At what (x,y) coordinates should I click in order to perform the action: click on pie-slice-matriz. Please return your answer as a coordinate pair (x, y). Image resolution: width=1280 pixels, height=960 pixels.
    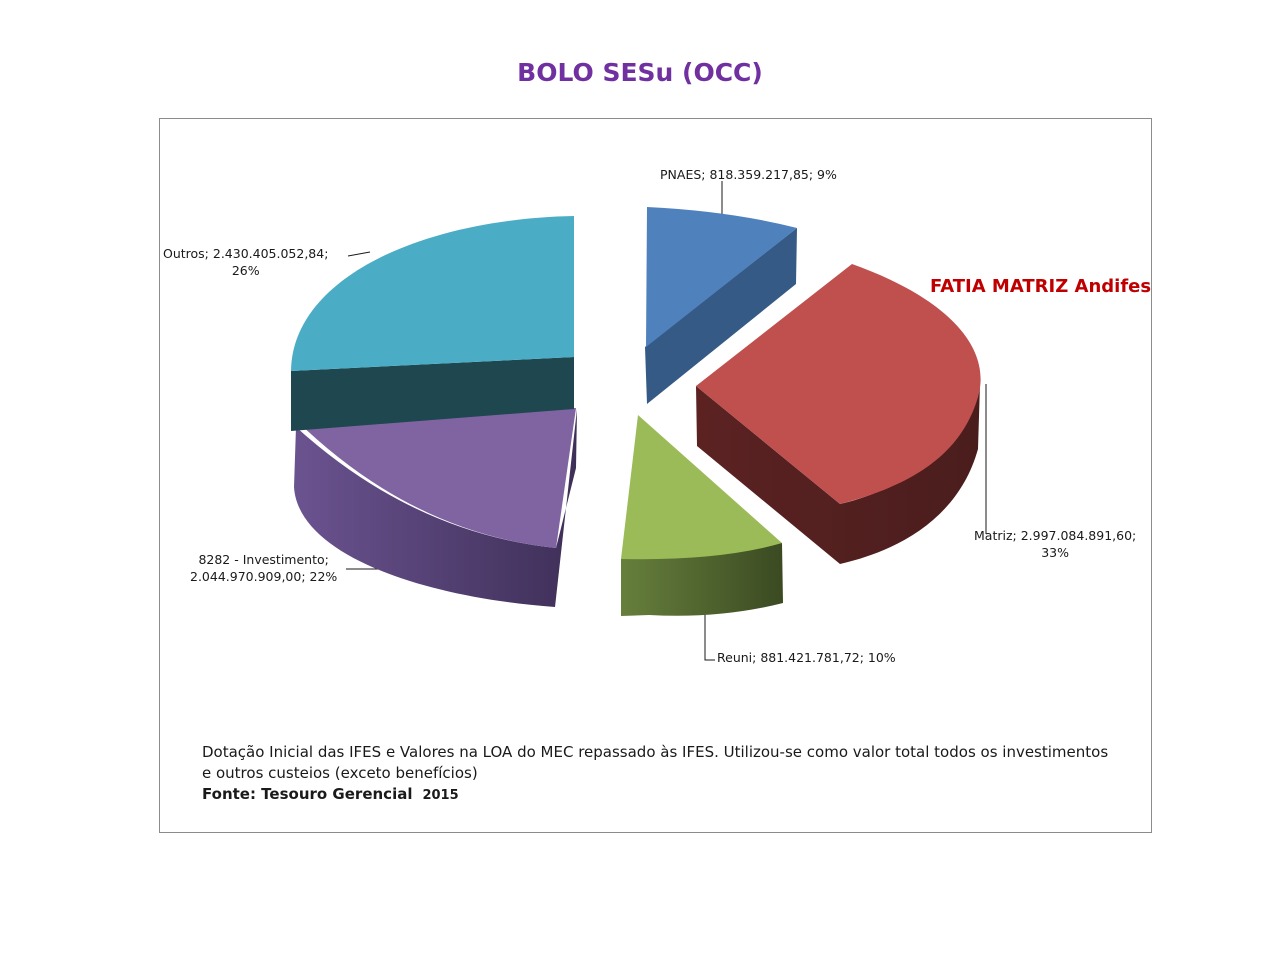
    Looking at the image, I should click on (838, 384).